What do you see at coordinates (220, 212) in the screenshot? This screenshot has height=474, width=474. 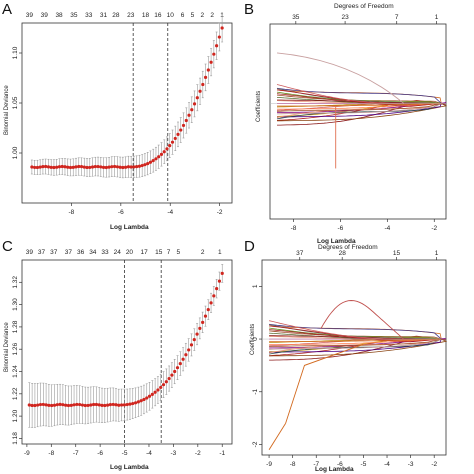 I see `x-tick-label-a: -2` at bounding box center [220, 212].